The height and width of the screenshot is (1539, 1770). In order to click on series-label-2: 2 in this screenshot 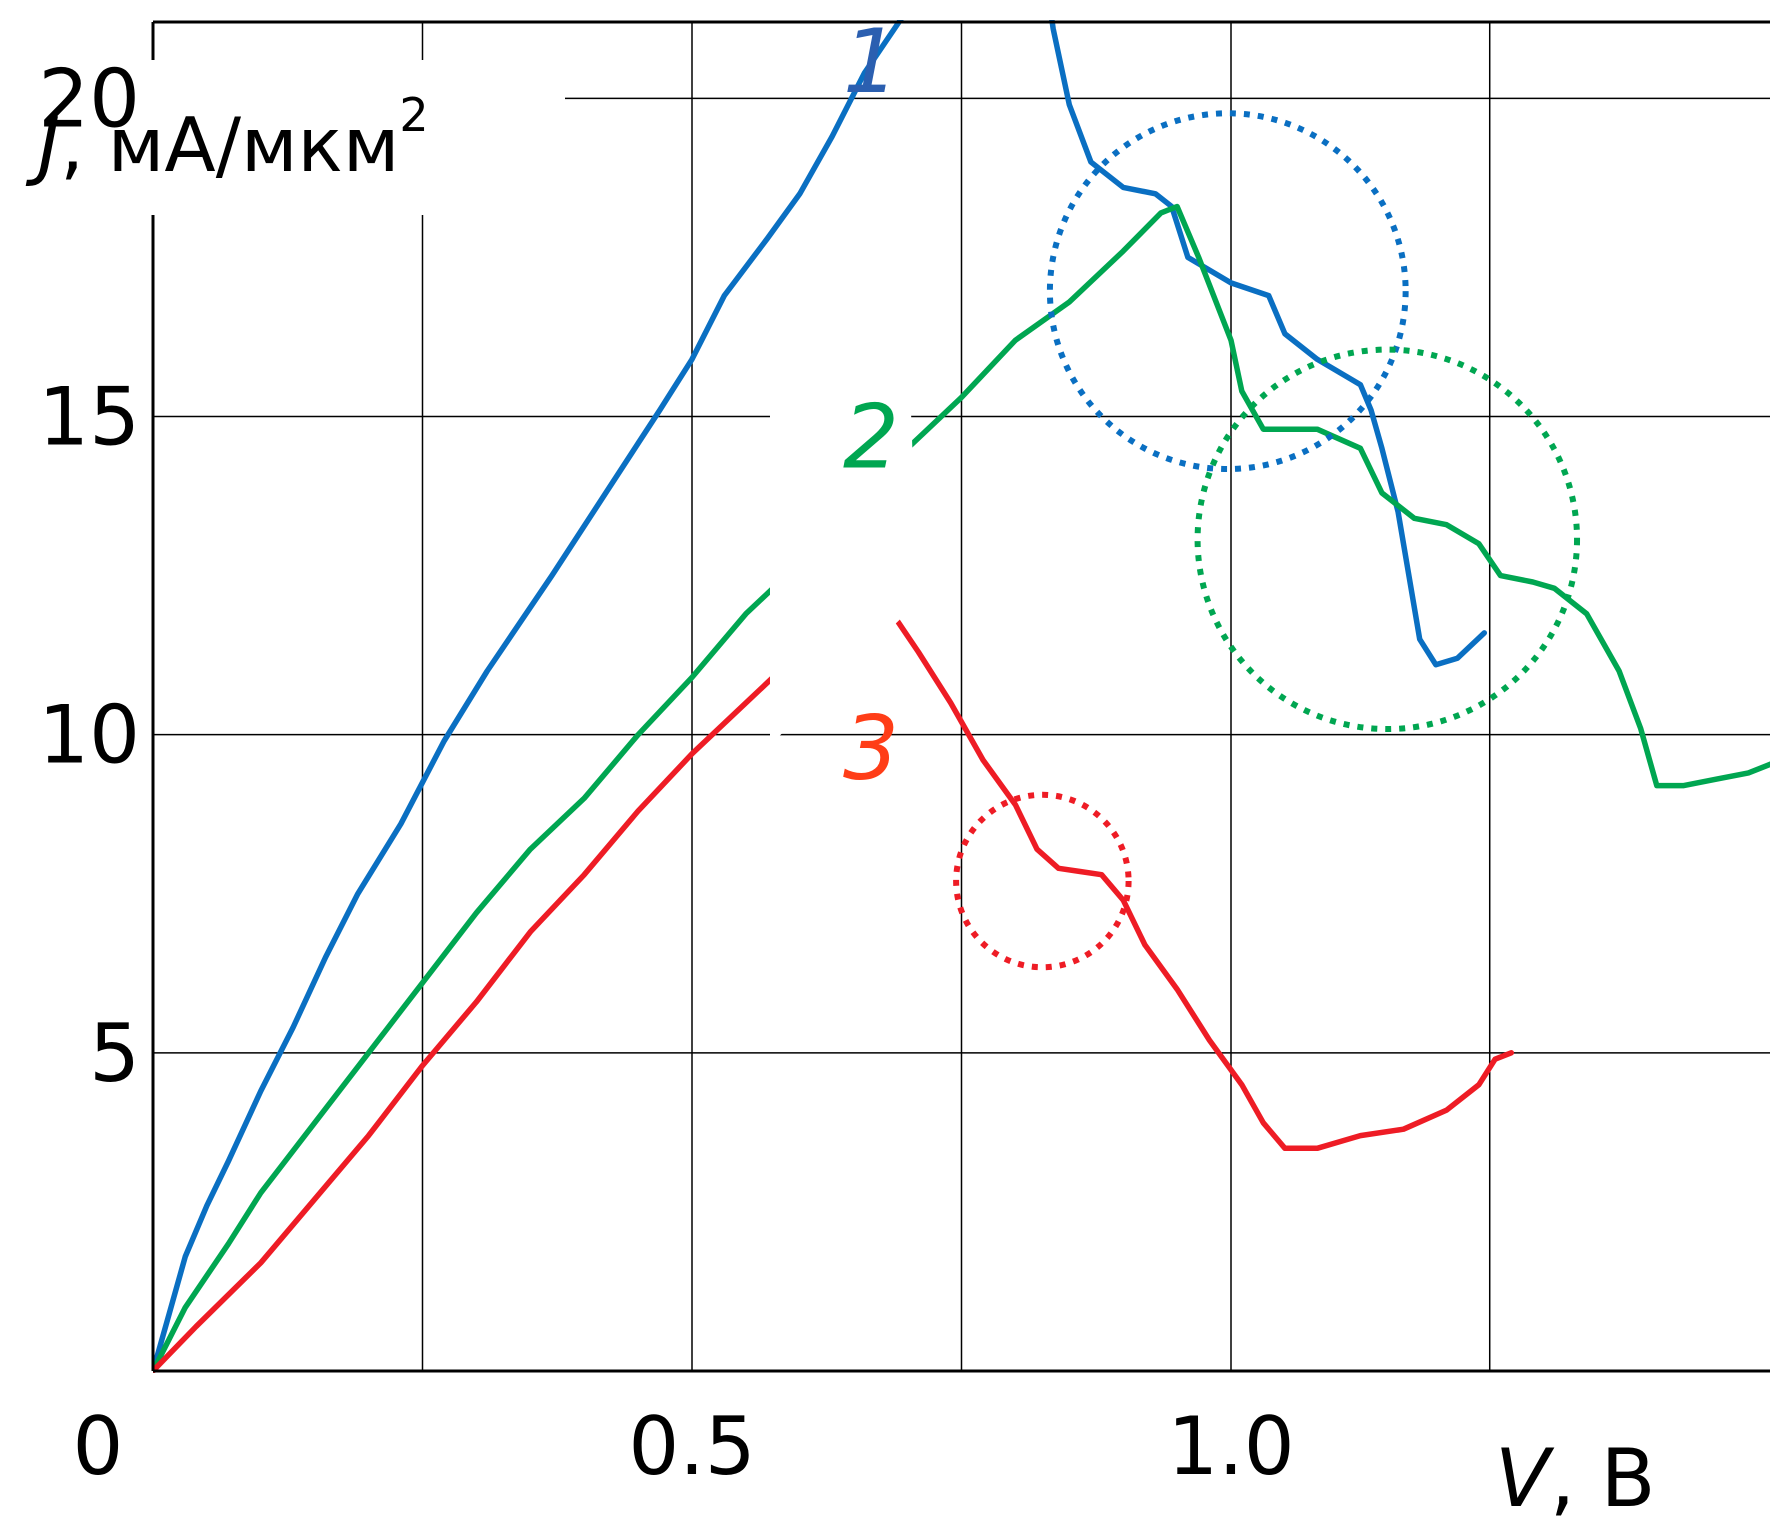, I will do `click(871, 436)`.